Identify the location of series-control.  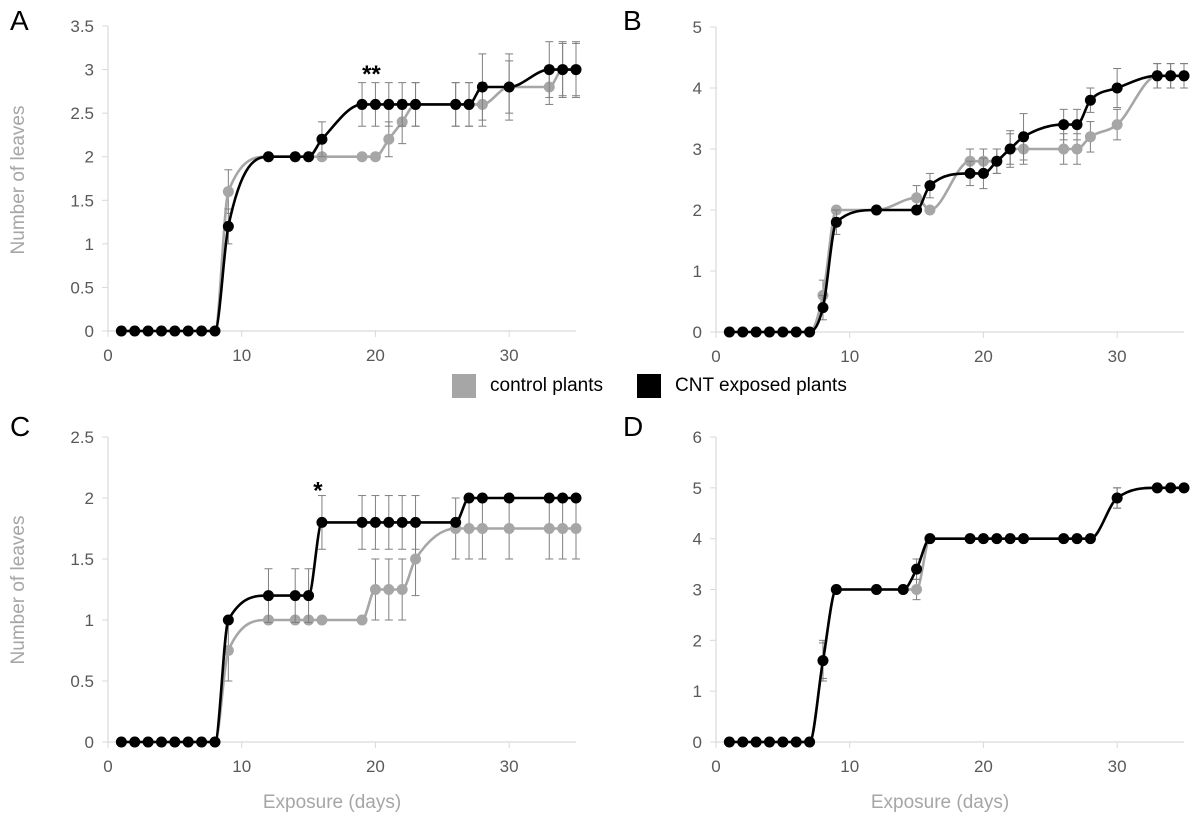
(956, 615).